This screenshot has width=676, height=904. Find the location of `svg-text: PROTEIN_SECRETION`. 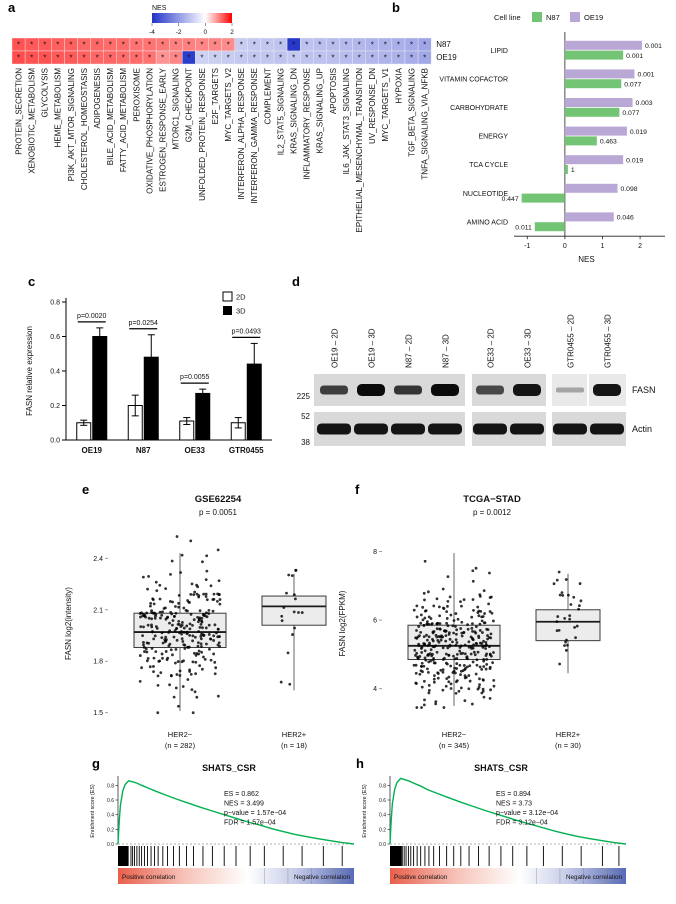

svg-text: PROTEIN_SECRETION is located at coordinates (18, 111).